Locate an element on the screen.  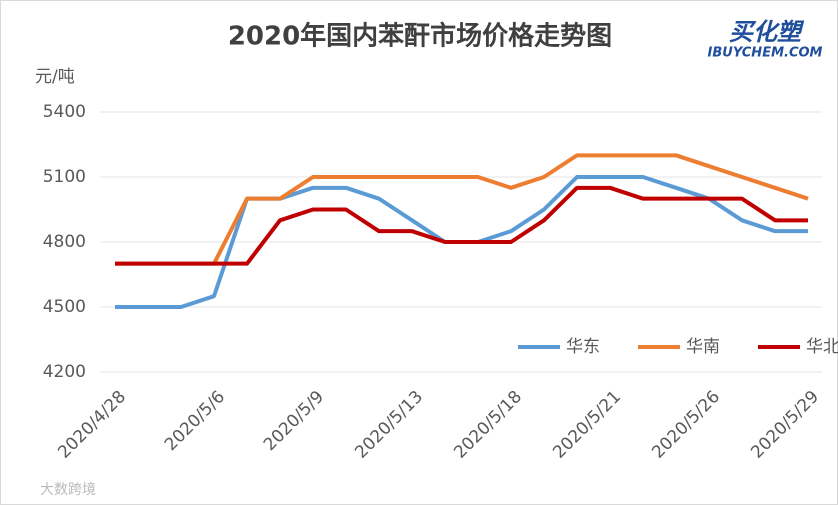
series-line is located at coordinates (461, 225).